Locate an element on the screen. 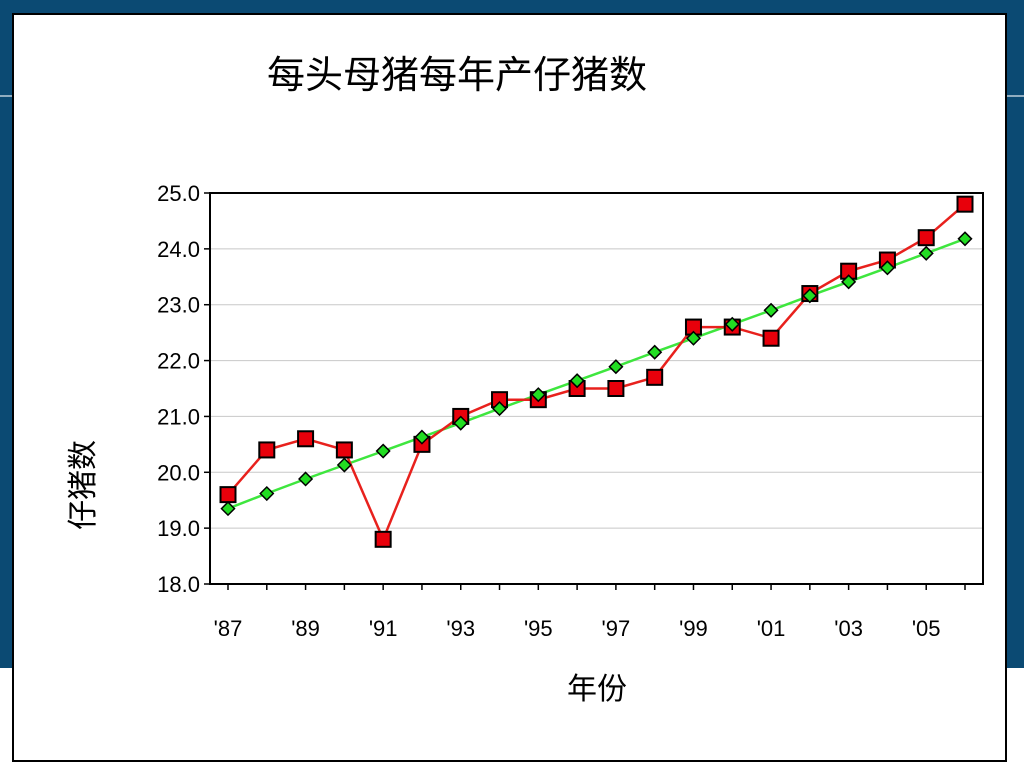  x-tick-label: '93 is located at coordinates (460, 628).